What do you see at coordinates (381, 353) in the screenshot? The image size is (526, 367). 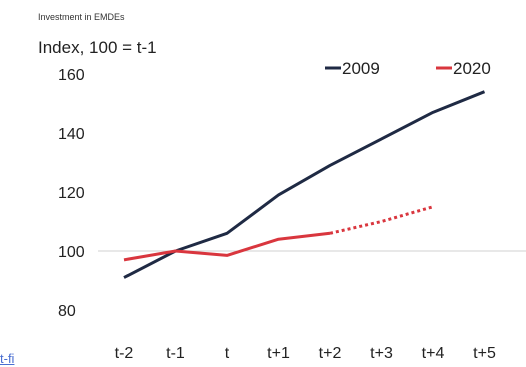 I see `x-tick-label: t+3` at bounding box center [381, 353].